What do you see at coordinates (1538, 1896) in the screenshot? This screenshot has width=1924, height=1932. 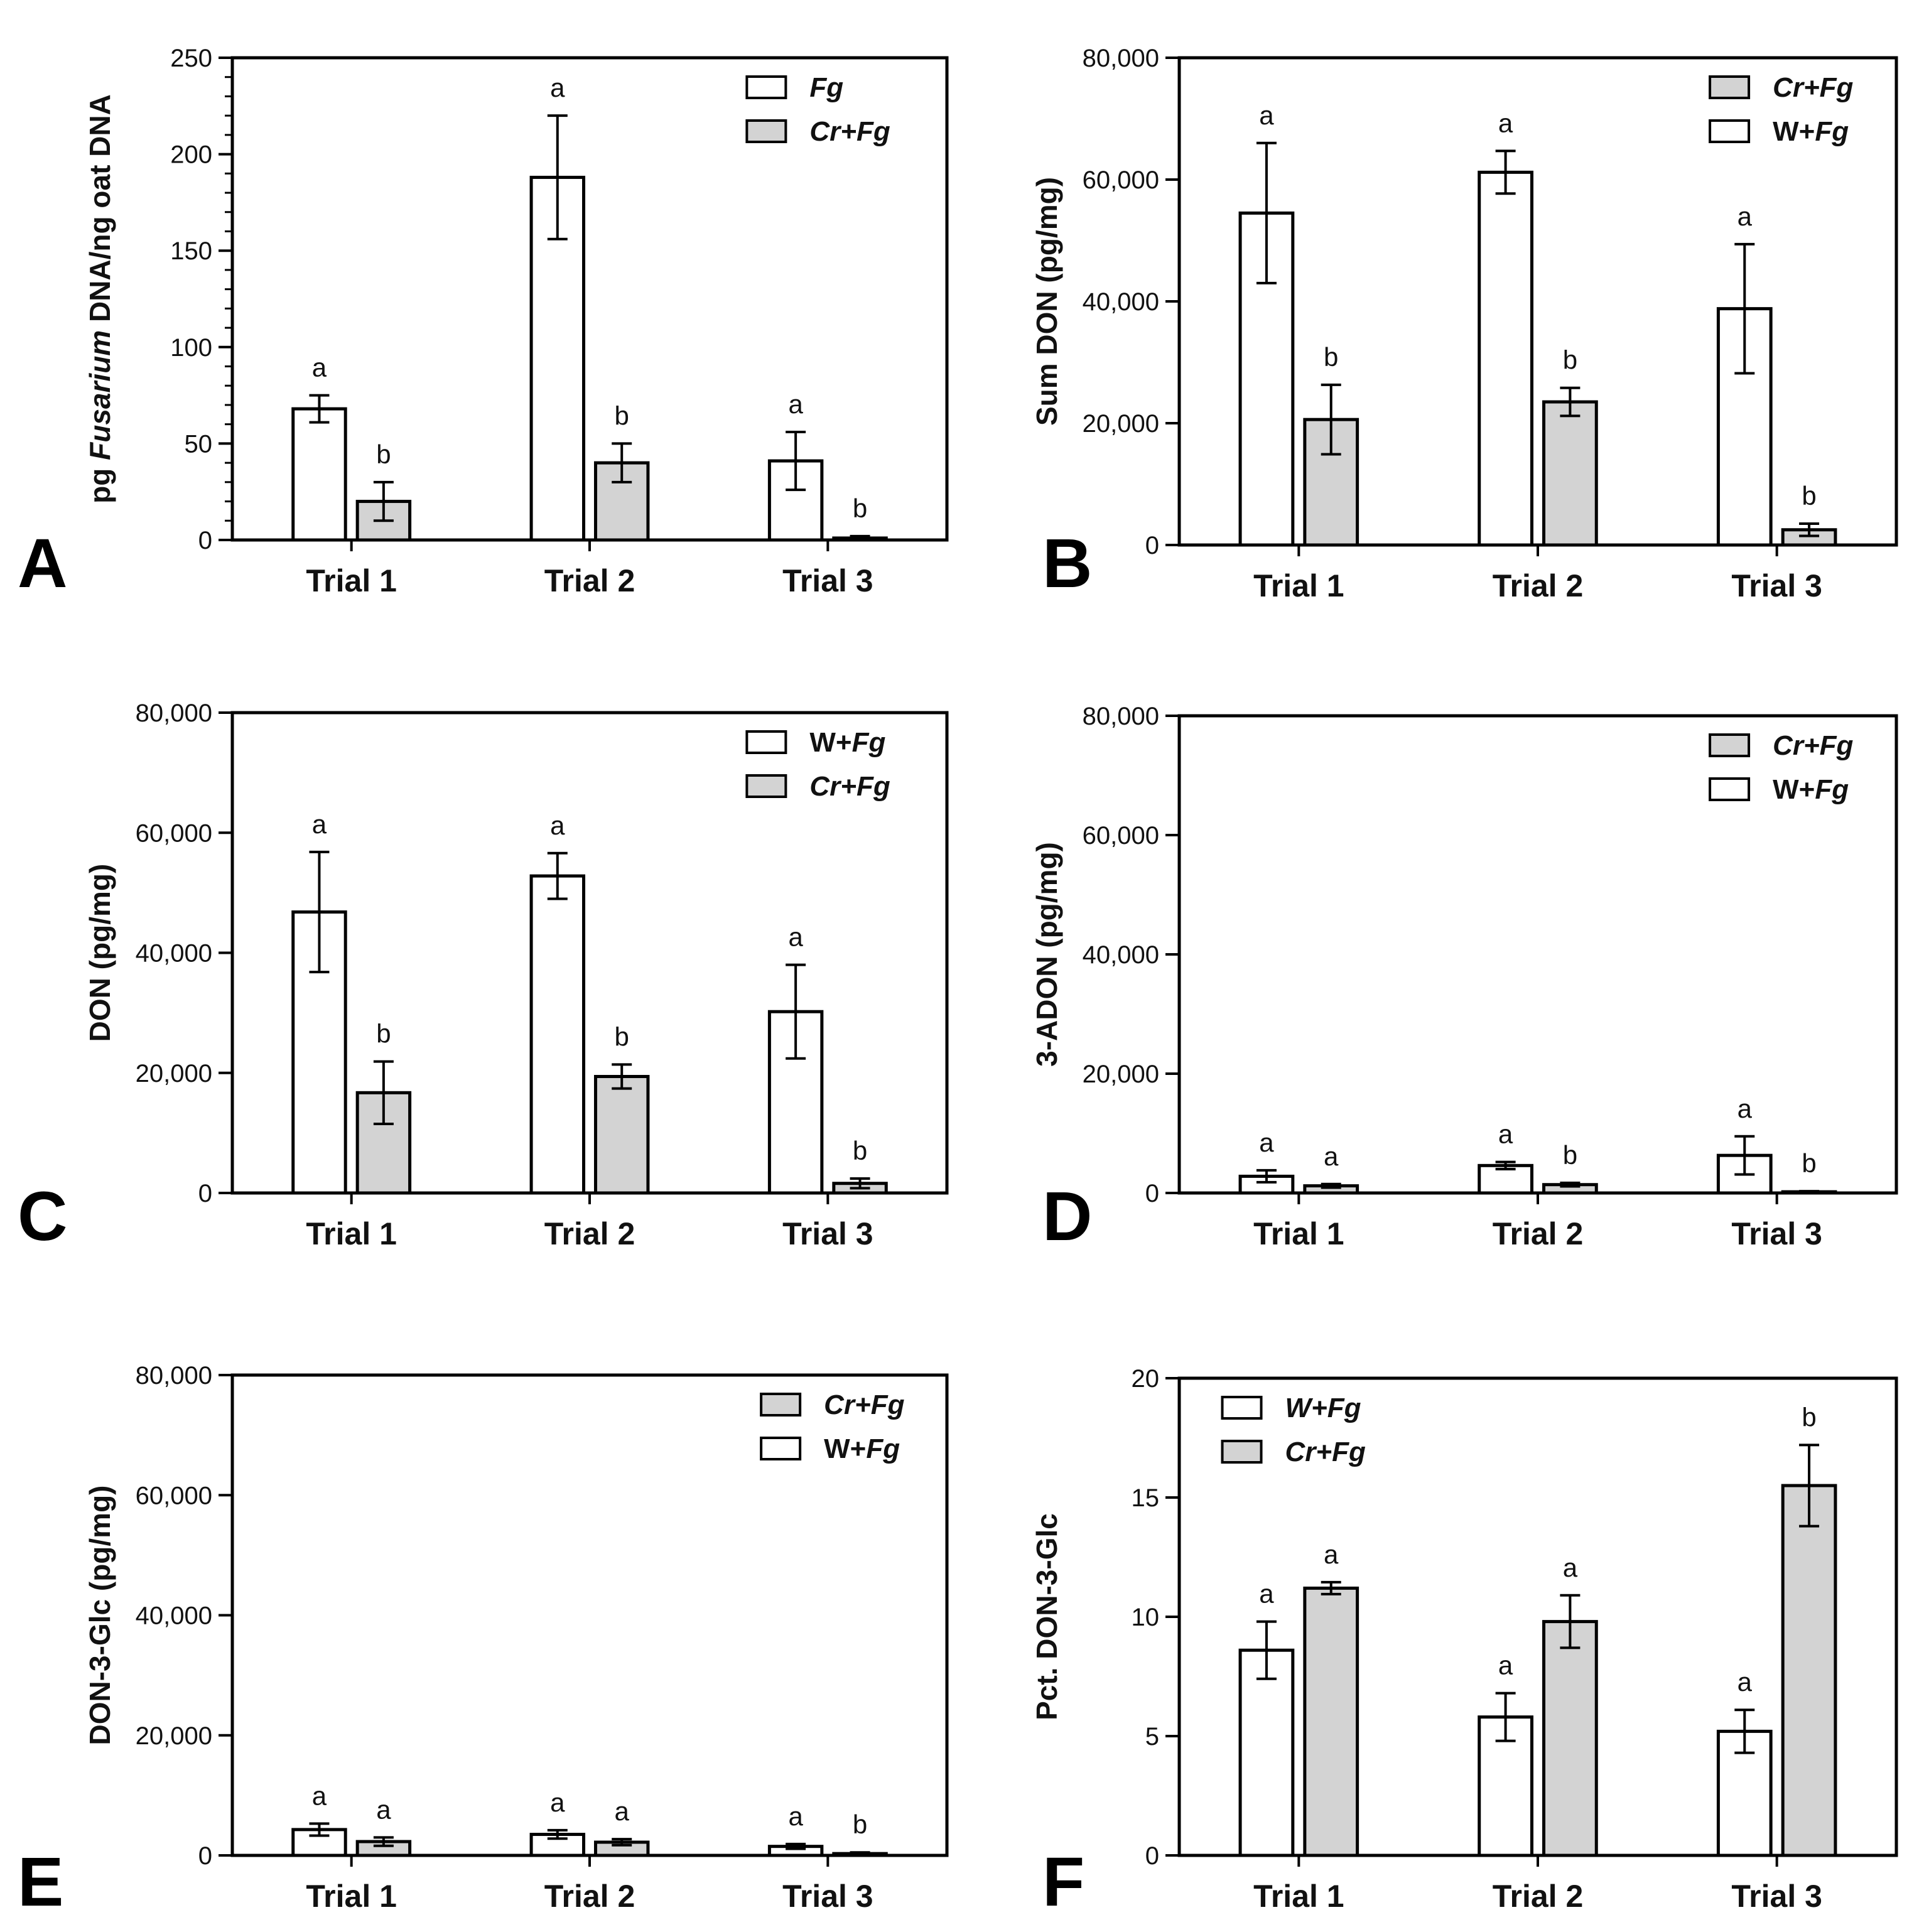 I see `x-tick-label: Trial 2` at bounding box center [1538, 1896].